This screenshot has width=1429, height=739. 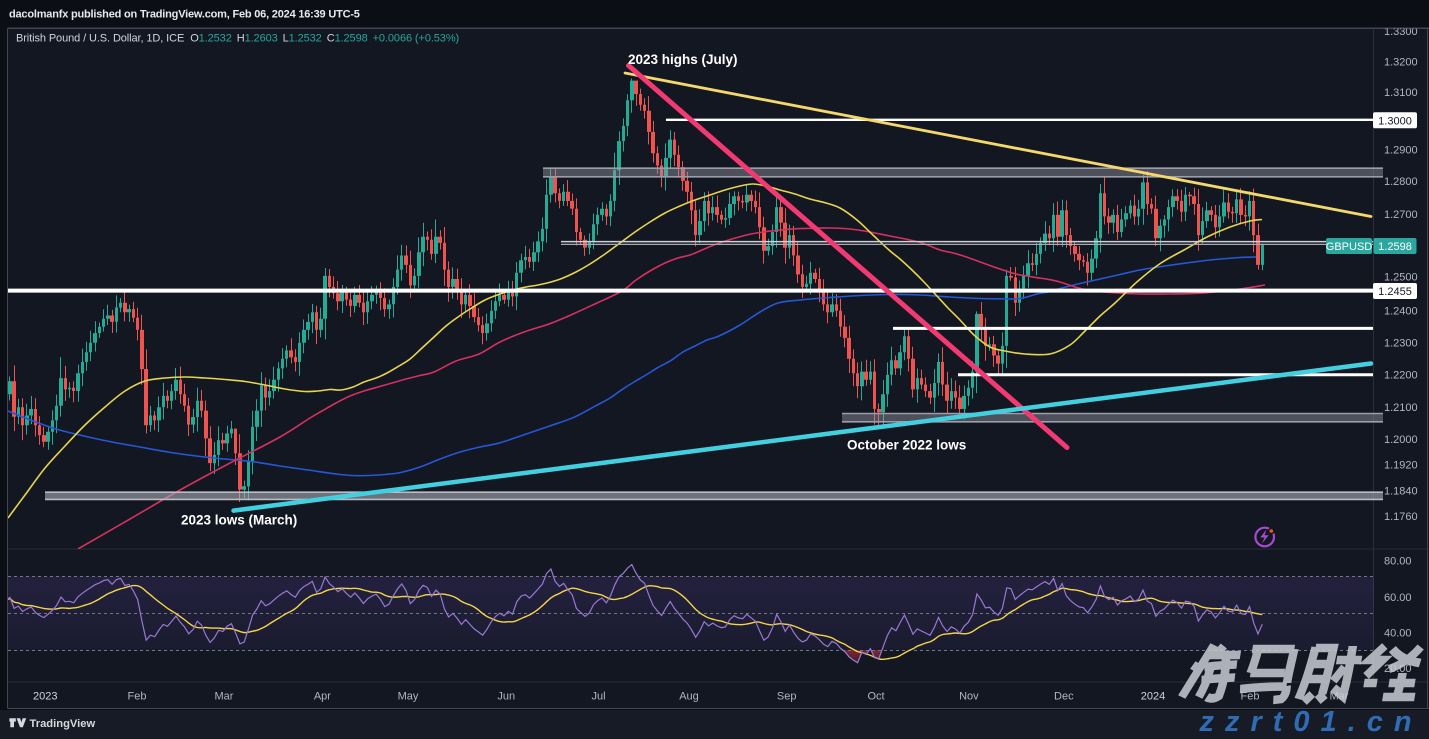 What do you see at coordinates (224, 697) in the screenshot?
I see `svg-text: Mar` at bounding box center [224, 697].